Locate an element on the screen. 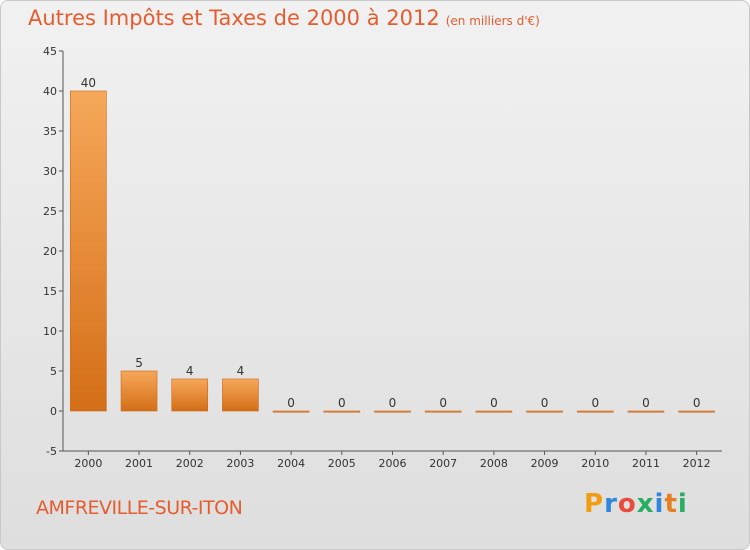 The image size is (750, 550). bar-2004 is located at coordinates (291, 411).